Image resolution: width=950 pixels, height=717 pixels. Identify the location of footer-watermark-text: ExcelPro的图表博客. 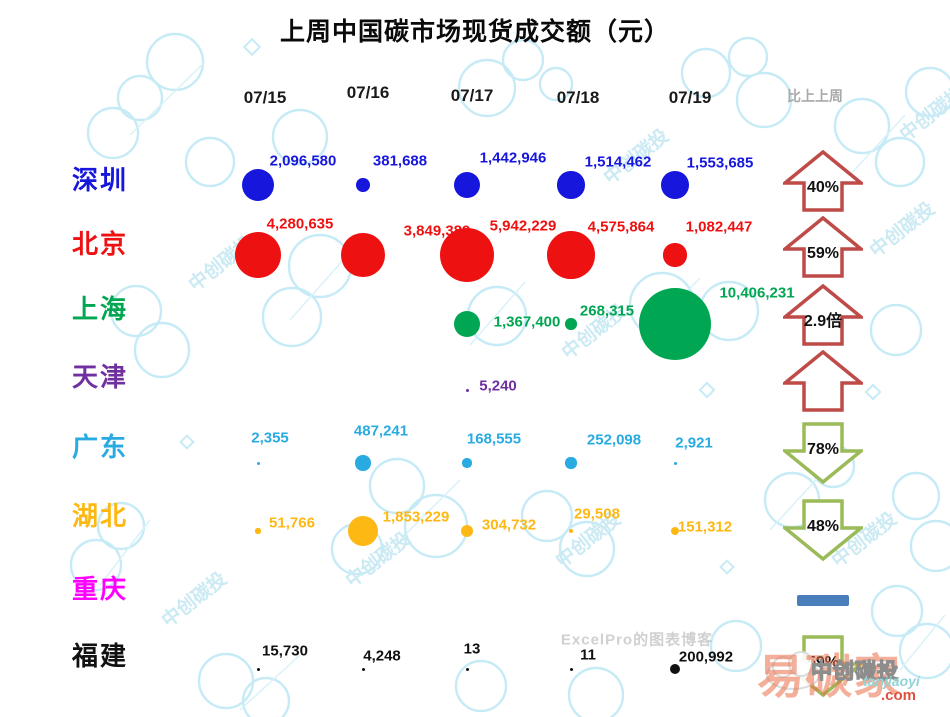
(637, 640).